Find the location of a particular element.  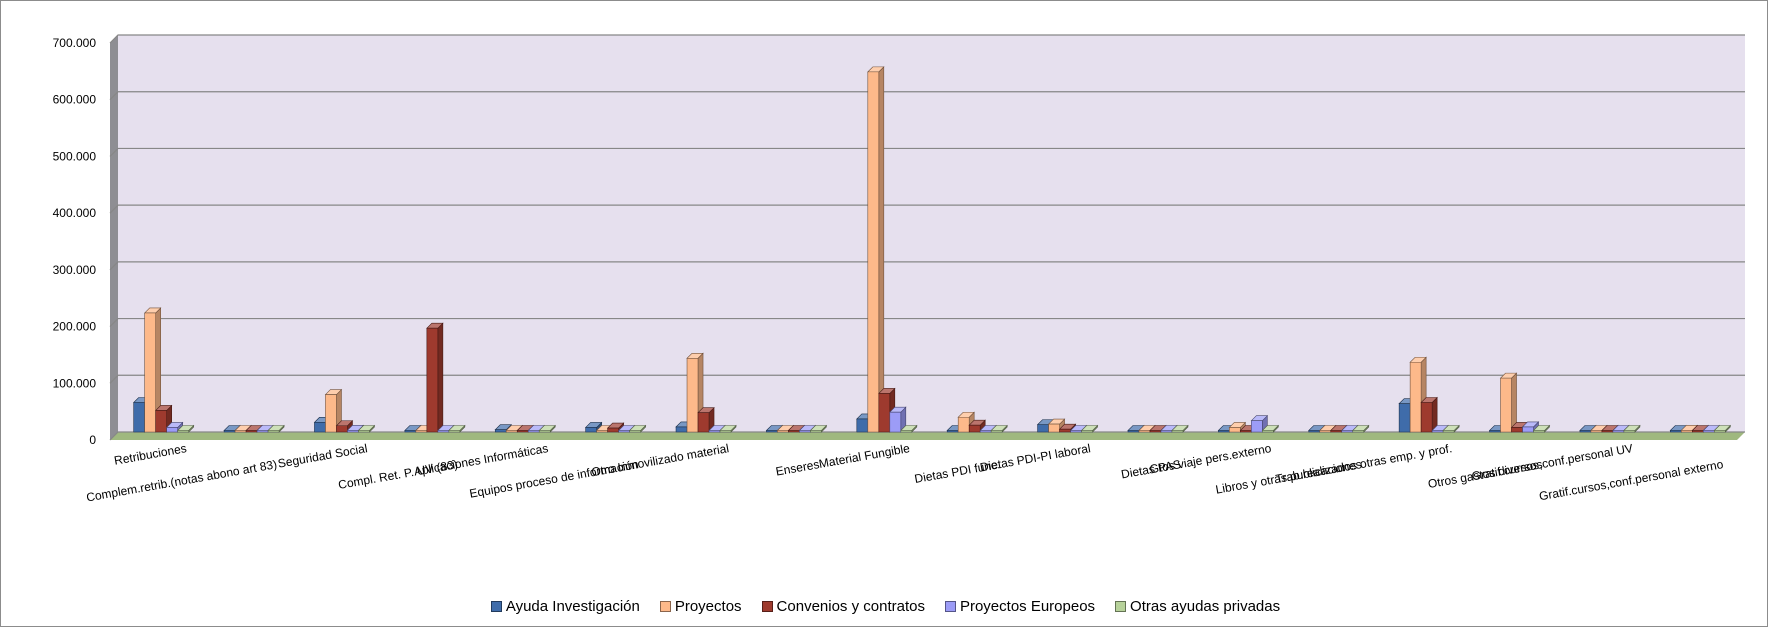

y-tick-label: 300.000 is located at coordinates (75, 270).